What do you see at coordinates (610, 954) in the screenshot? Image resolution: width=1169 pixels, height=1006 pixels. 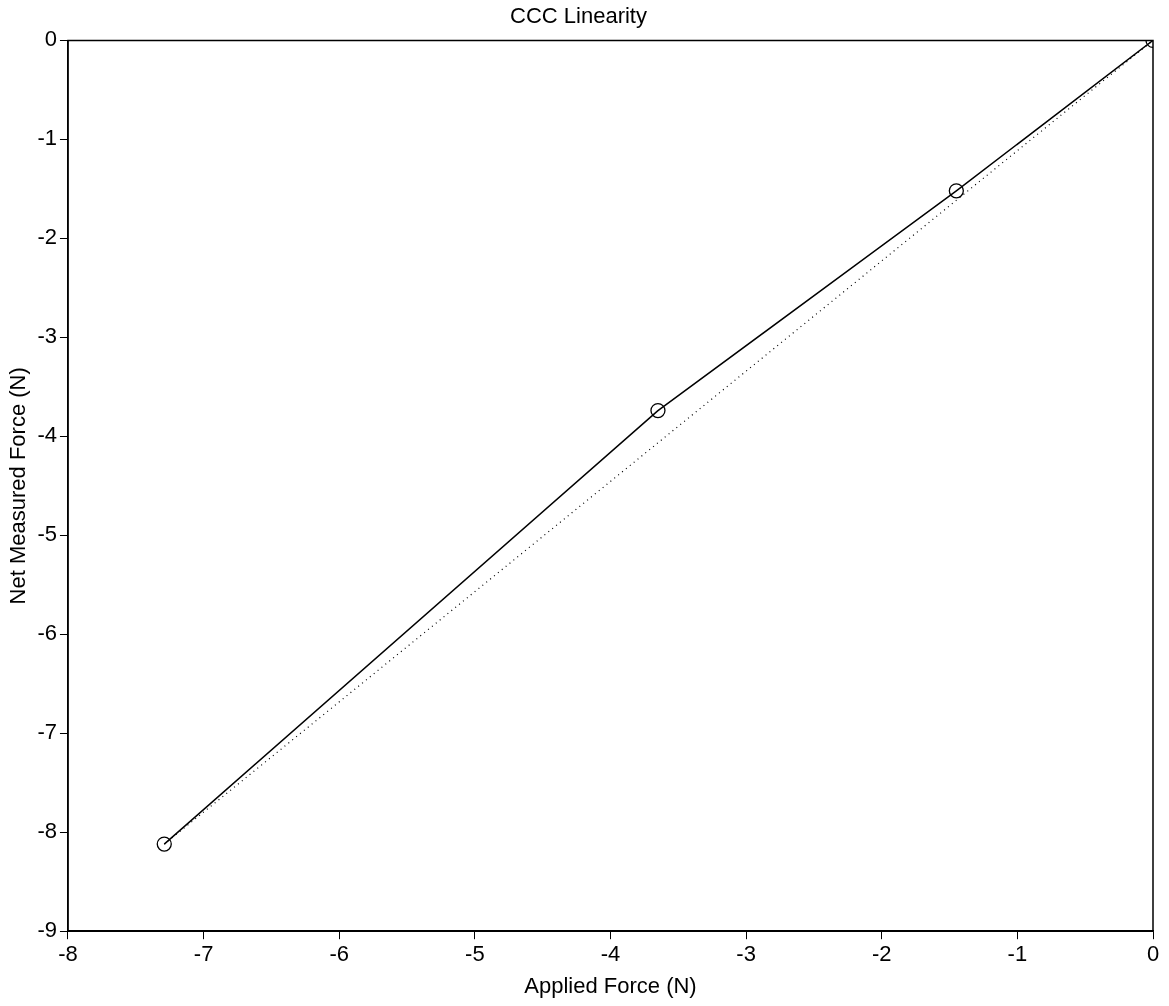 I see `x-tick-label: -4` at bounding box center [610, 954].